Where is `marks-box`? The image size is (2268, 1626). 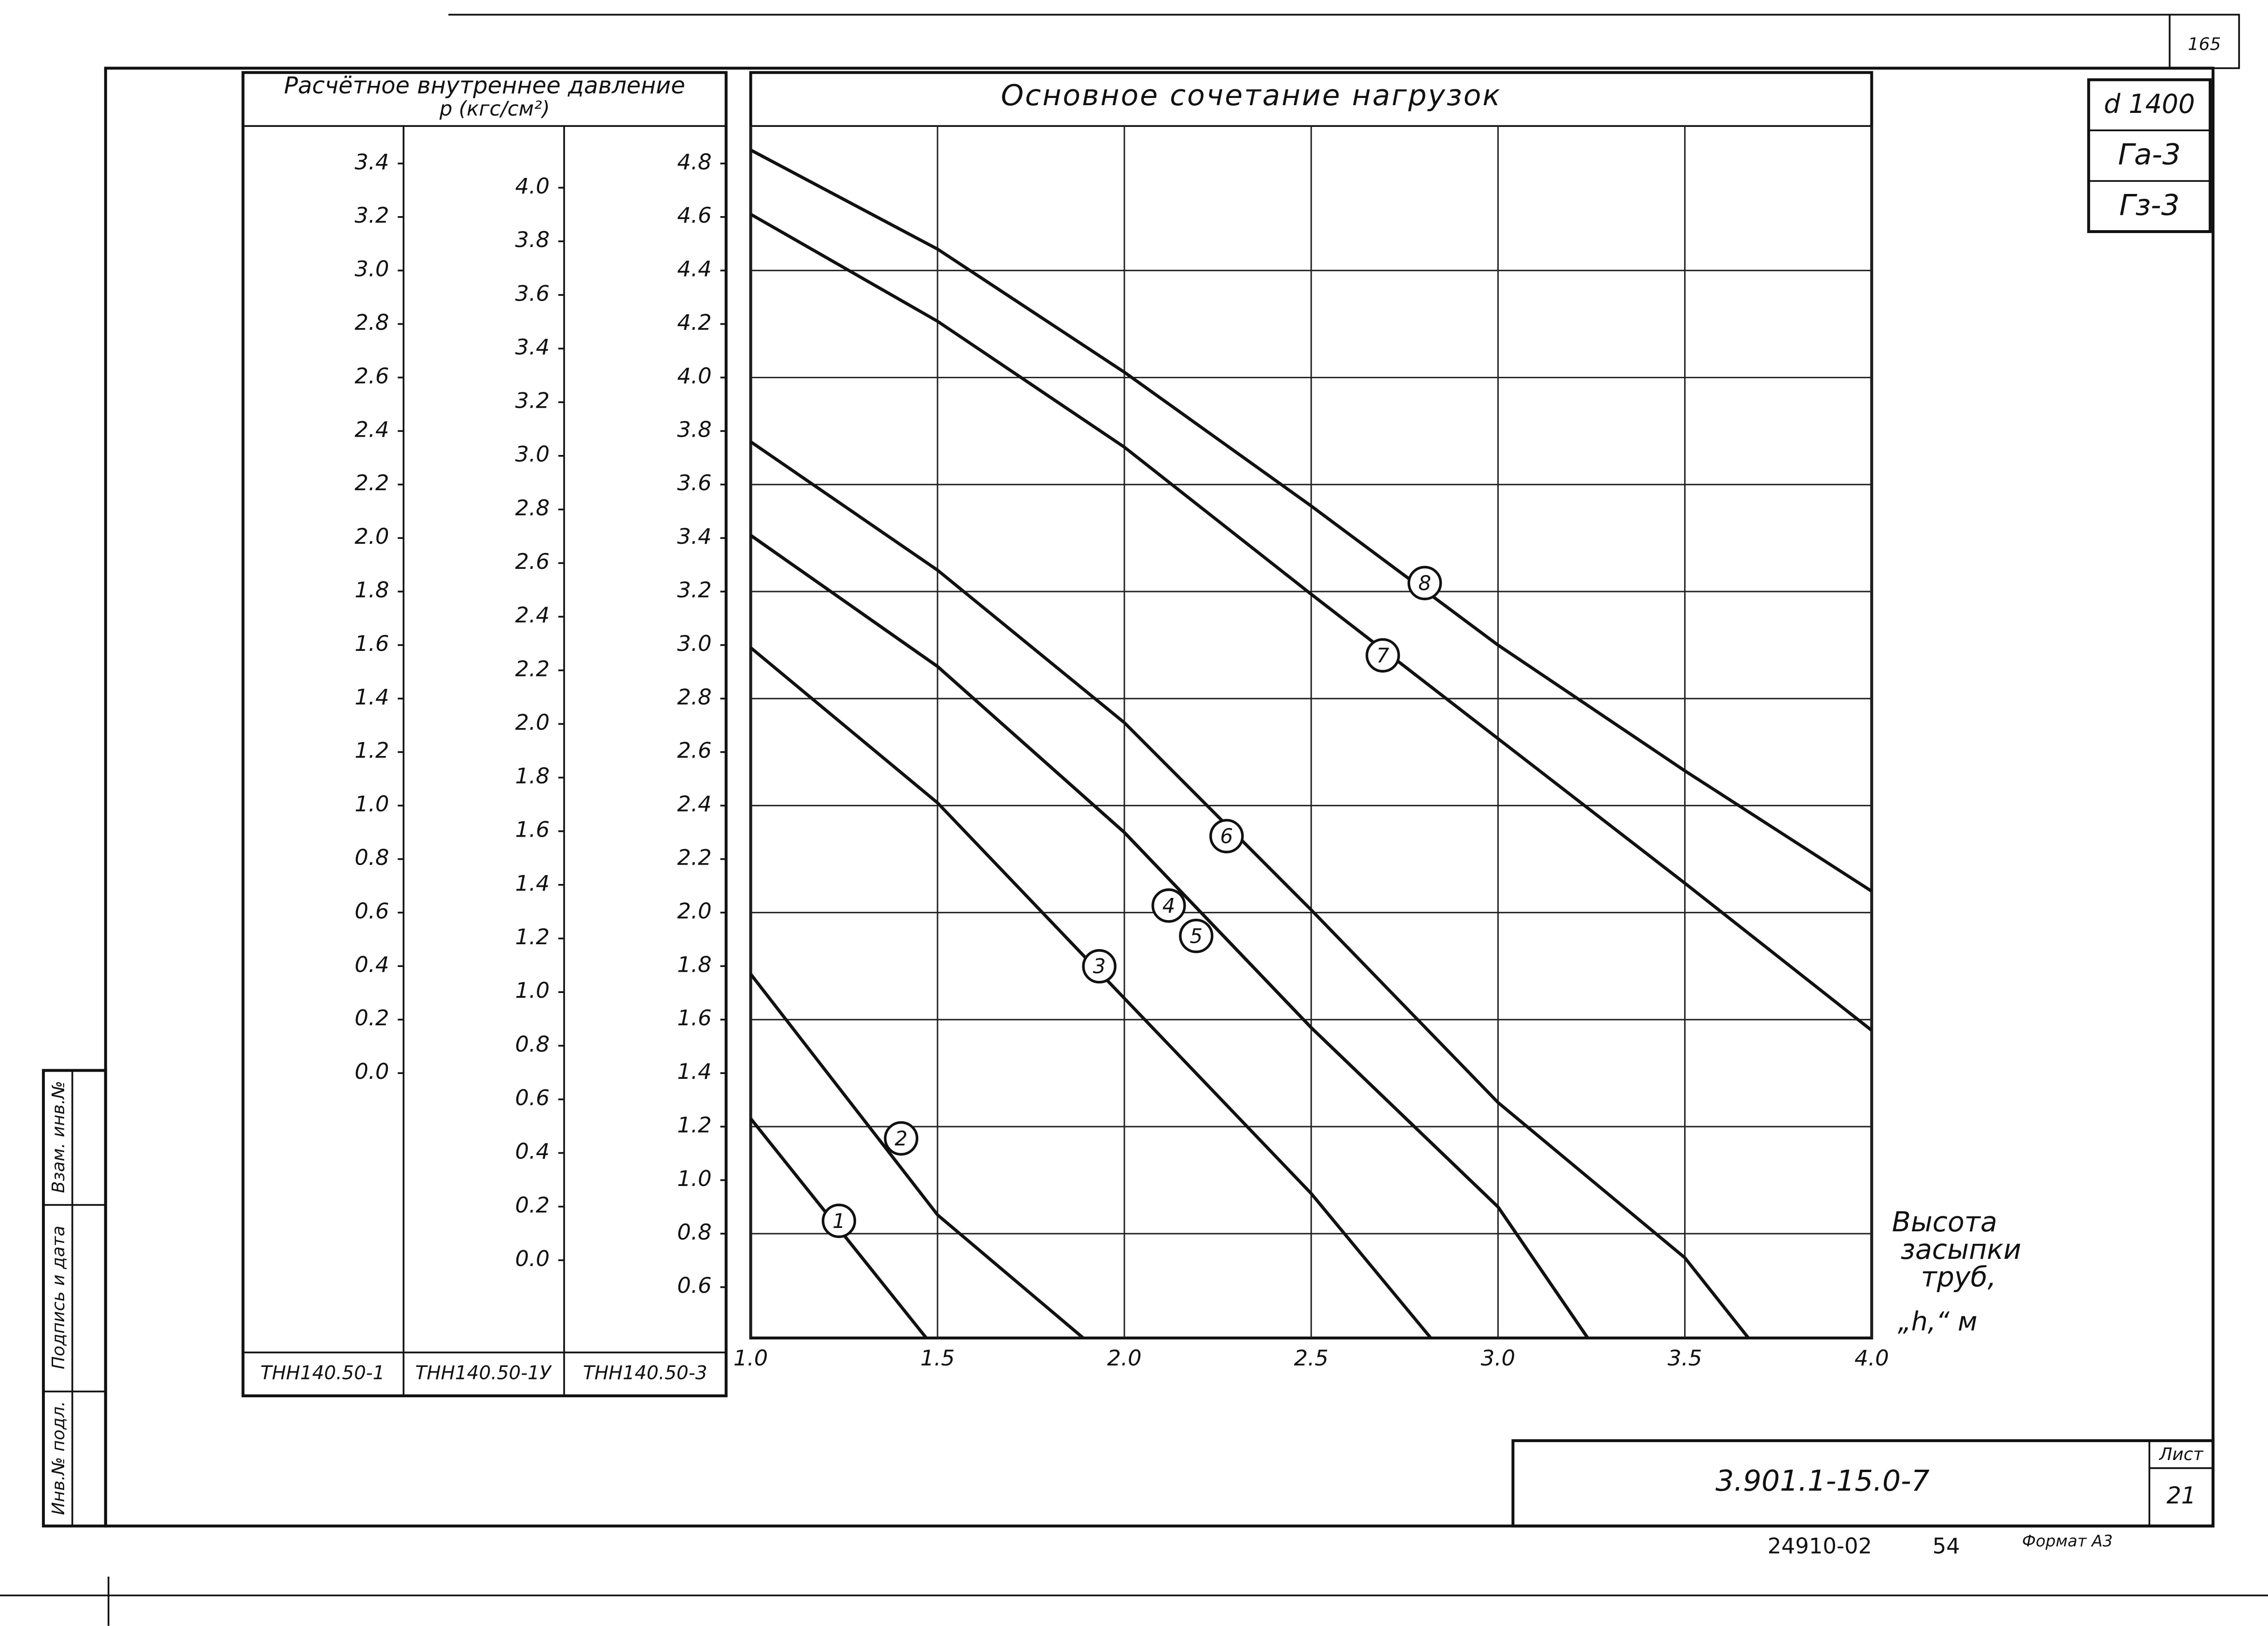
marks-box is located at coordinates (2149, 156).